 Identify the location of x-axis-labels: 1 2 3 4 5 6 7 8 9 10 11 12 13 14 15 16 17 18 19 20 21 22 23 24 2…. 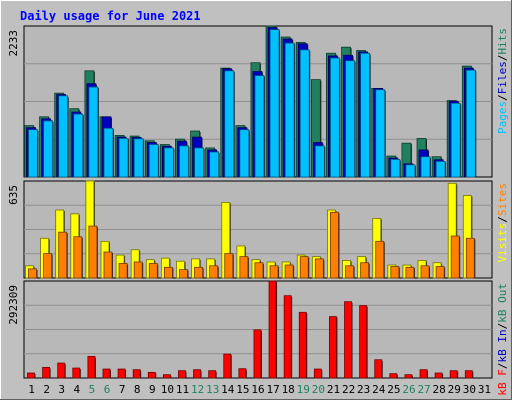
(259, 389).